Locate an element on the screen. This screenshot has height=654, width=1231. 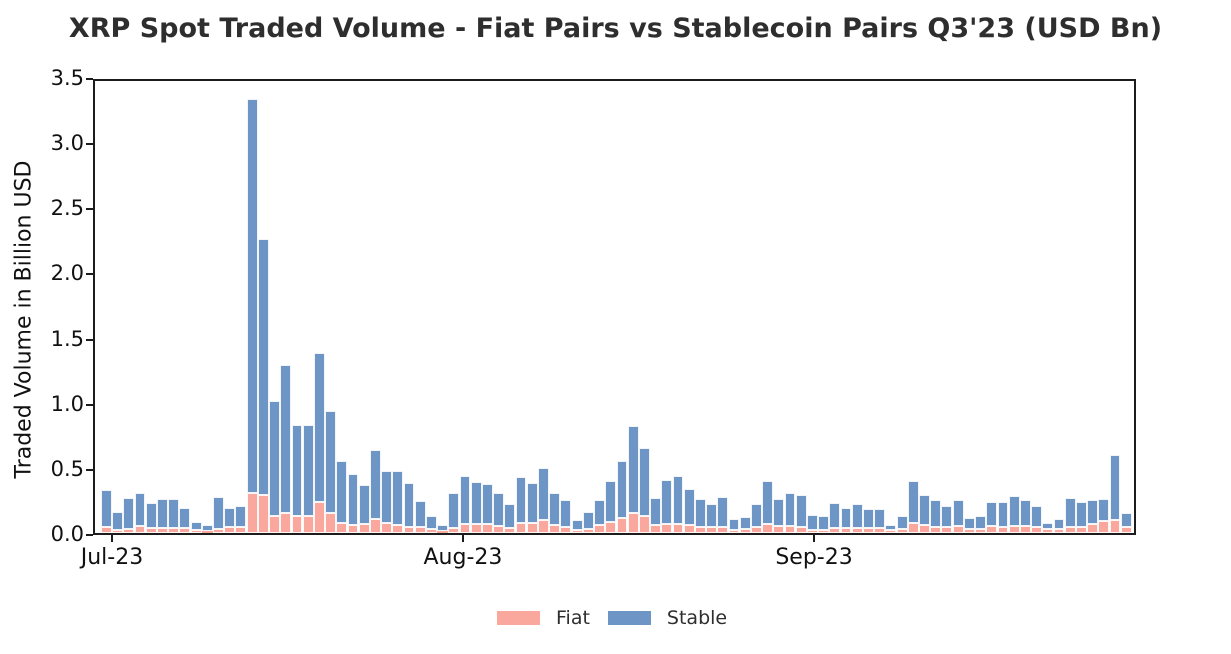
y-tick-label: 0.0 is located at coordinates (67, 534).